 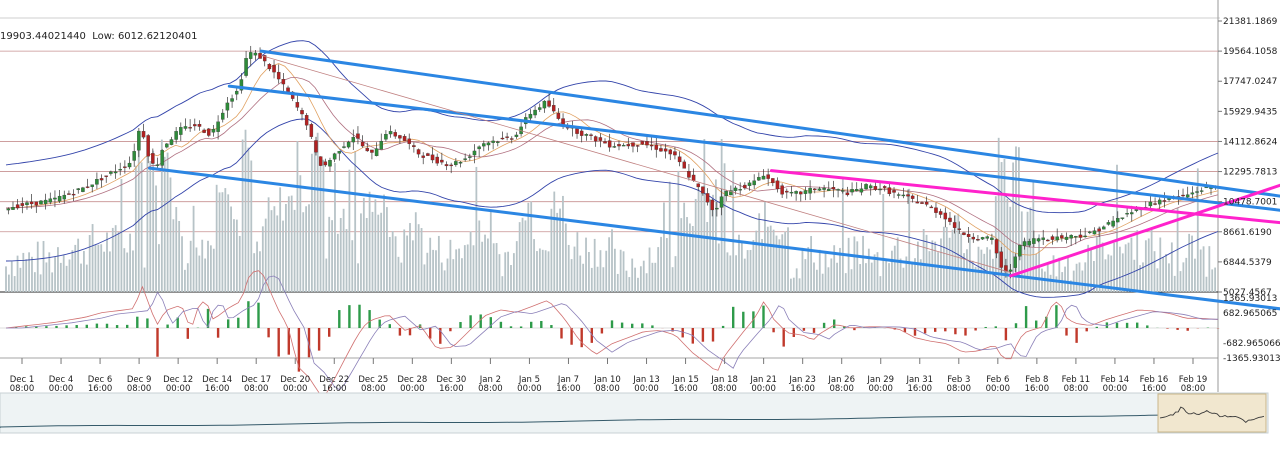 I want to click on trendline, so click(x=1025, y=197).